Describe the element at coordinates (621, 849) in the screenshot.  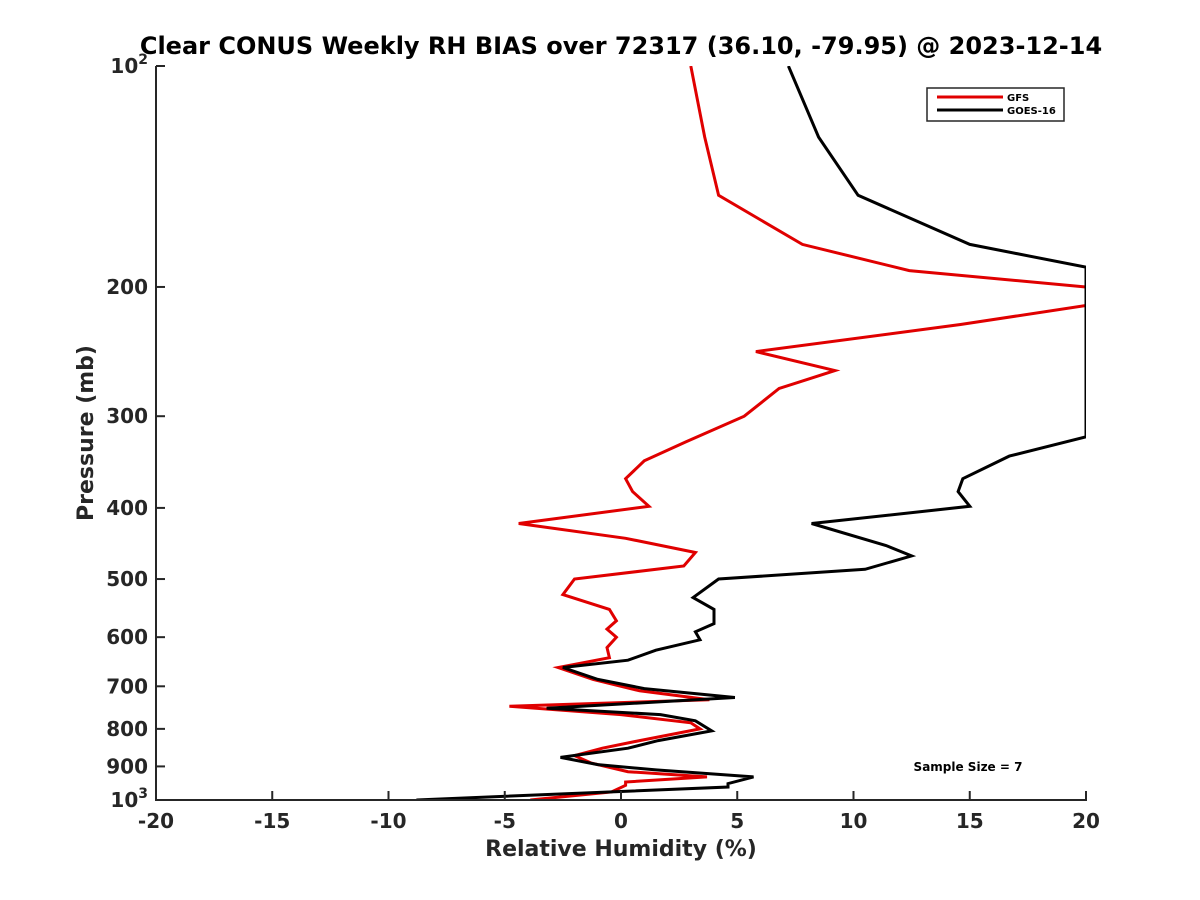
I see `x-axis-label: Relative Humidity (%)` at that location.